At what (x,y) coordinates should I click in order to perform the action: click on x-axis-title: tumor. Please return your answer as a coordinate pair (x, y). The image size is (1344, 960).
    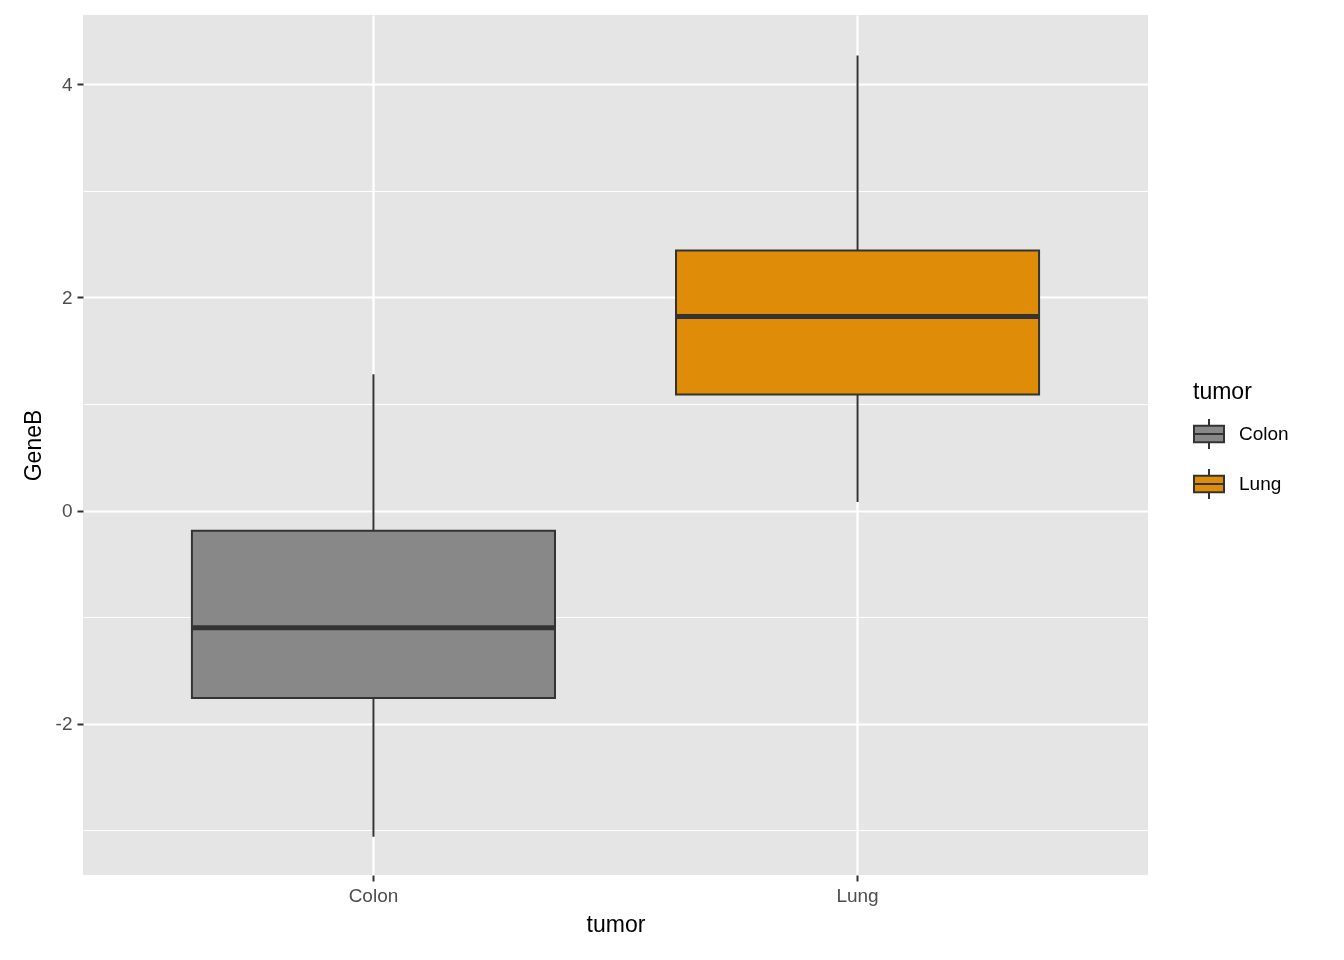
    Looking at the image, I should click on (616, 923).